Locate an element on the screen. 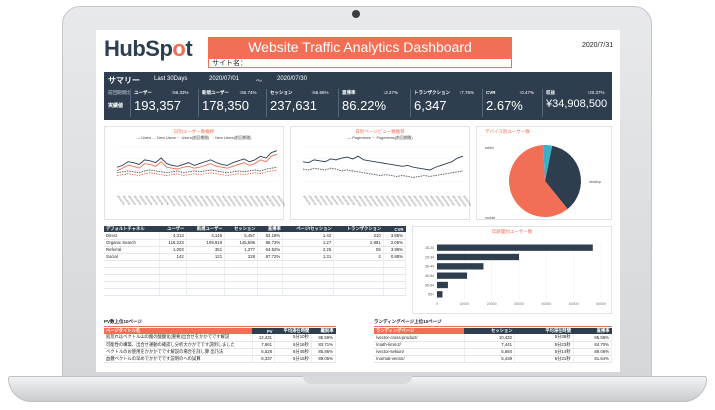 Image resolution: width=715 pixels, height=410 pixels. table-row is located at coordinates (255, 285).